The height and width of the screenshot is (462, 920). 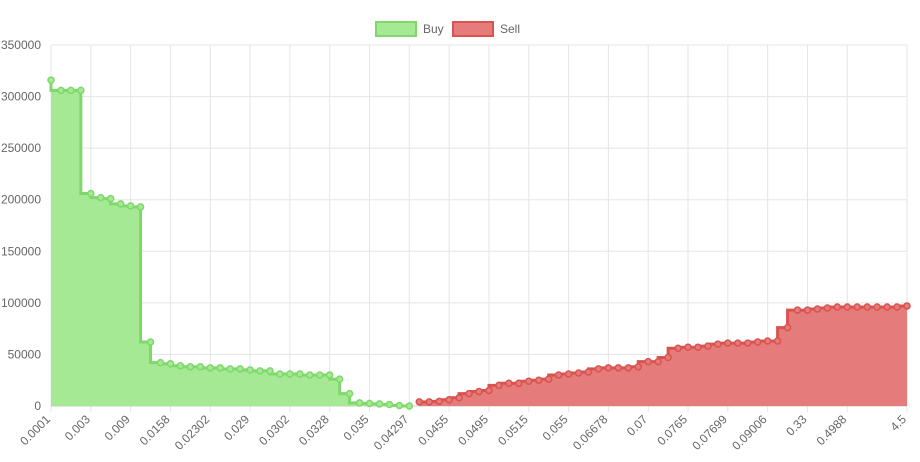 What do you see at coordinates (473, 430) in the screenshot?
I see `x-tick-label: 0.0495` at bounding box center [473, 430].